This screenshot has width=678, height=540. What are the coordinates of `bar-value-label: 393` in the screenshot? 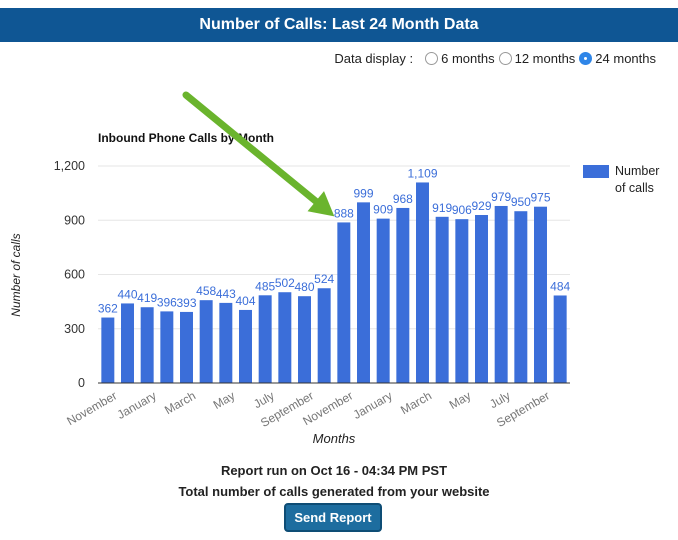 It's located at (186, 303).